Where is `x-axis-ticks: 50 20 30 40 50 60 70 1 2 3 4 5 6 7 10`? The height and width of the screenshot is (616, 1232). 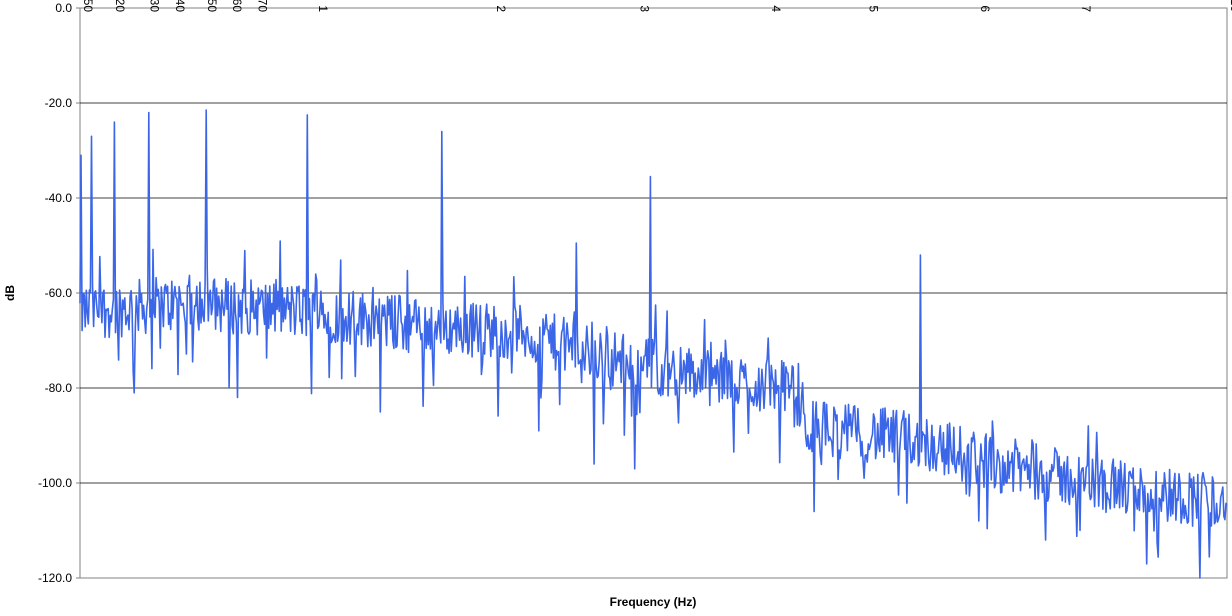
x-axis-ticks: 50 20 30 40 50 60 70 1 2 3 4 5 6 7 10 is located at coordinates (656, 6).